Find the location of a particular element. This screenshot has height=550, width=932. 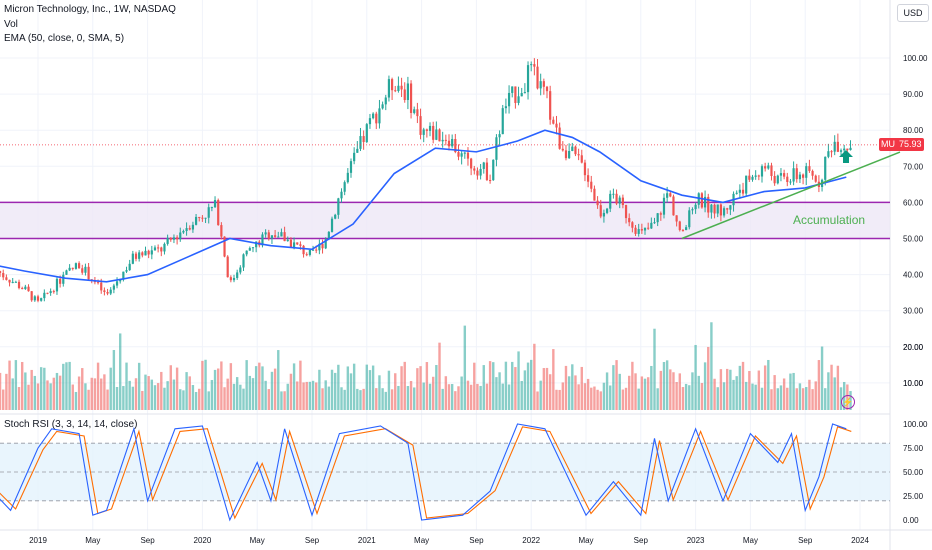

lightning-icon: ⚡ is located at coordinates (848, 402).